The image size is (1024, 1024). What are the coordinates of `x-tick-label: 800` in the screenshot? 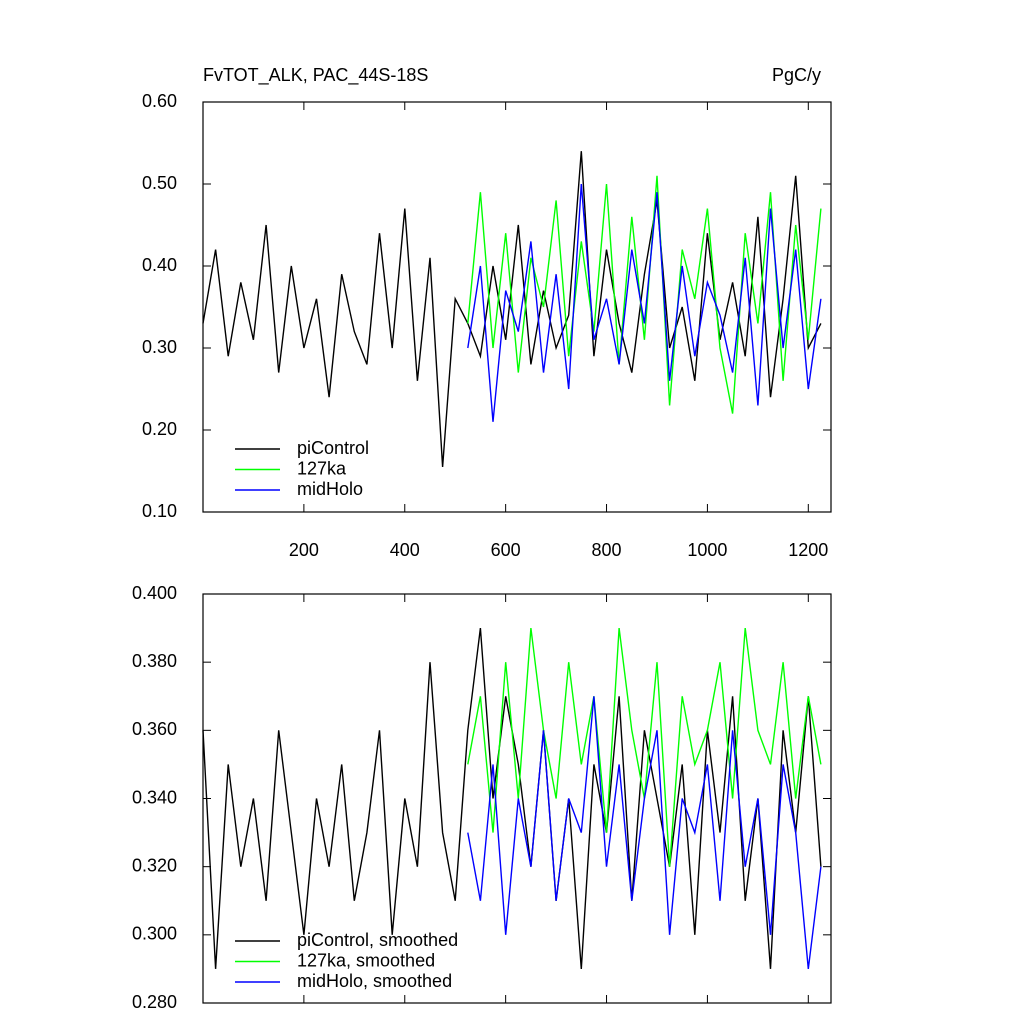 It's located at (607, 550).